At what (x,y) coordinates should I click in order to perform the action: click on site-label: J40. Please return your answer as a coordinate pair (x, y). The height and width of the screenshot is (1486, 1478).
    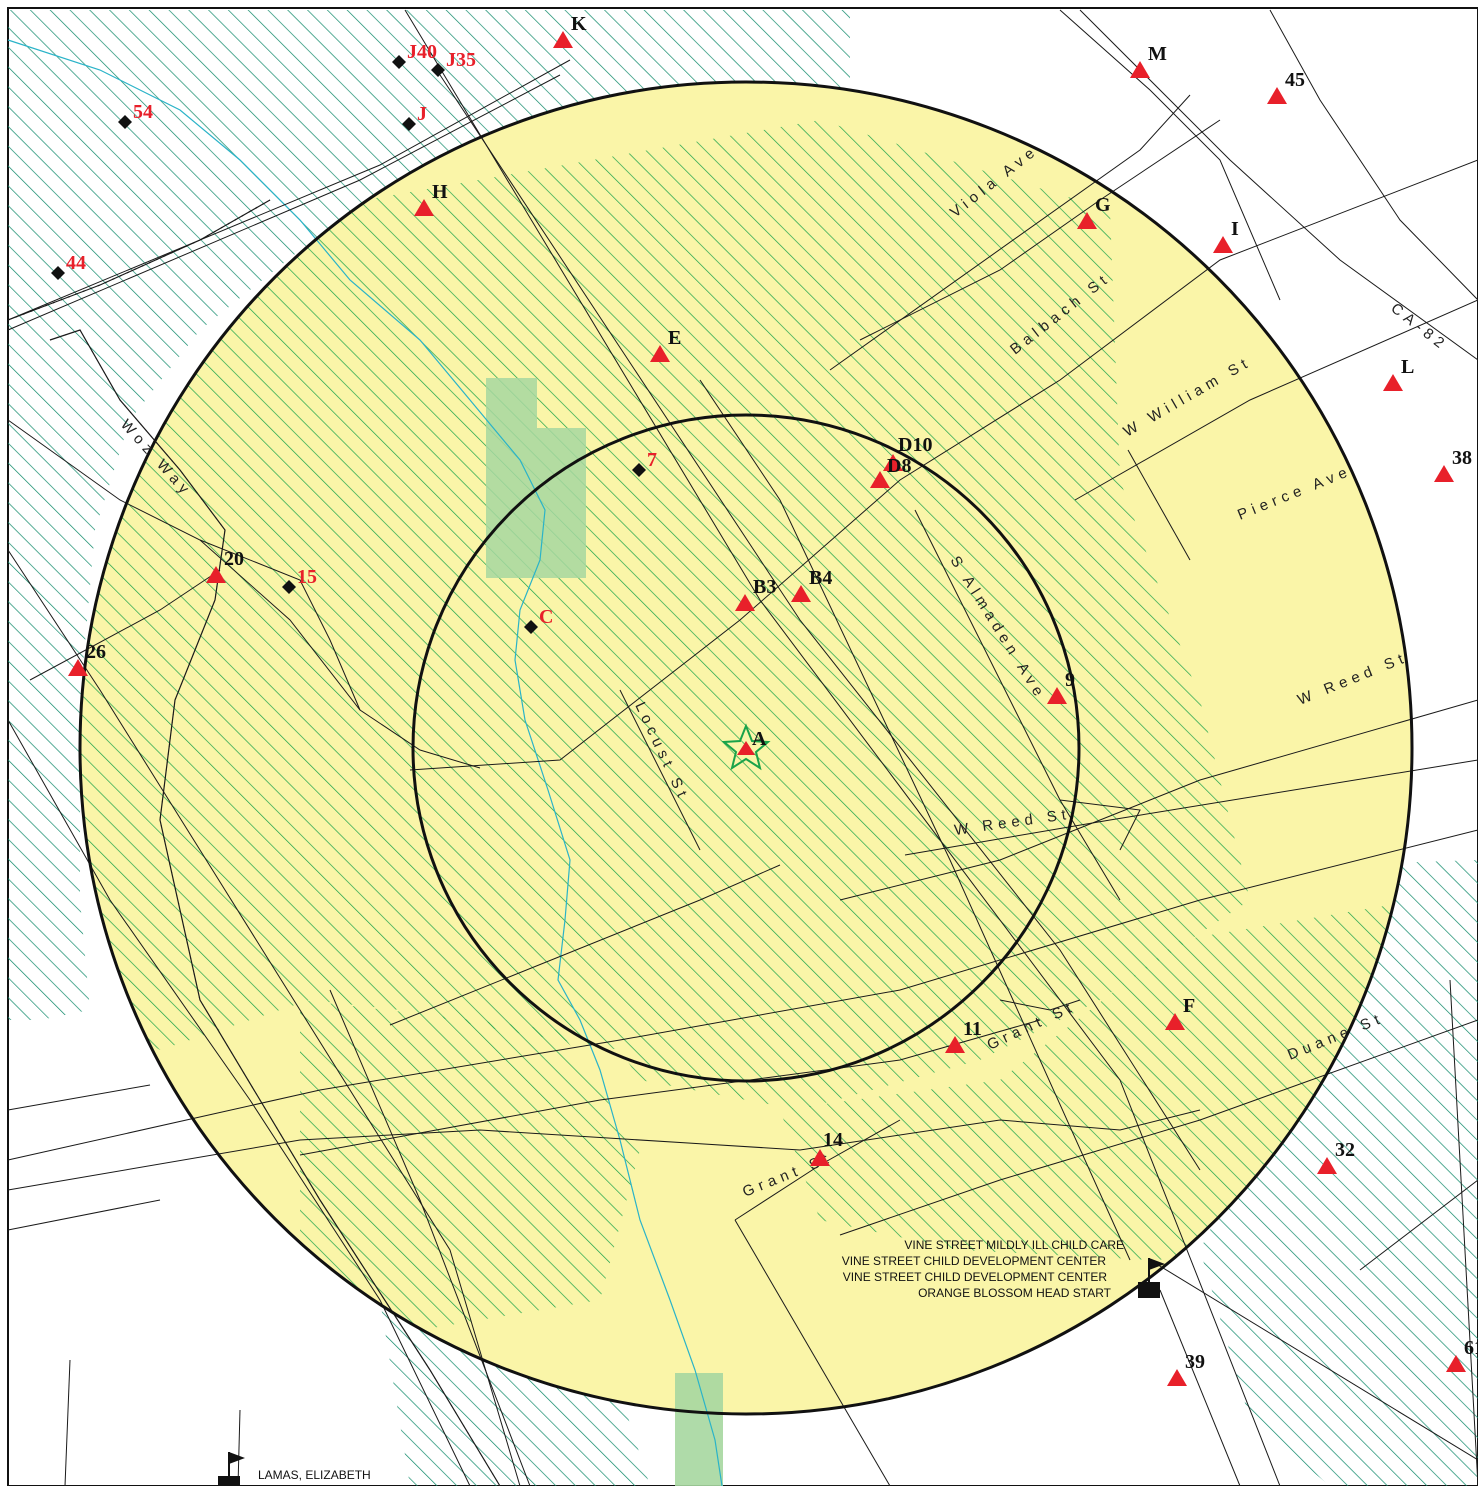
    Looking at the image, I should click on (422, 52).